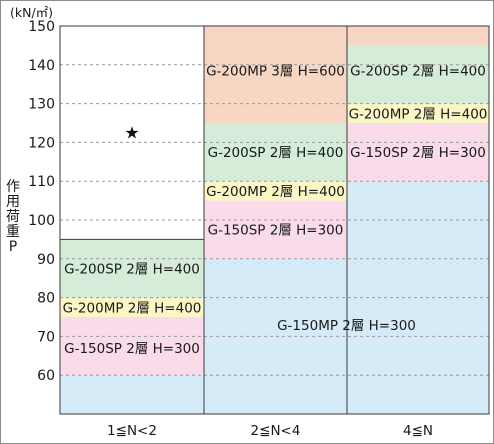 The width and height of the screenshot is (494, 444). Describe the element at coordinates (132, 431) in the screenshot. I see `category-label-0: 1≦N<2` at that location.